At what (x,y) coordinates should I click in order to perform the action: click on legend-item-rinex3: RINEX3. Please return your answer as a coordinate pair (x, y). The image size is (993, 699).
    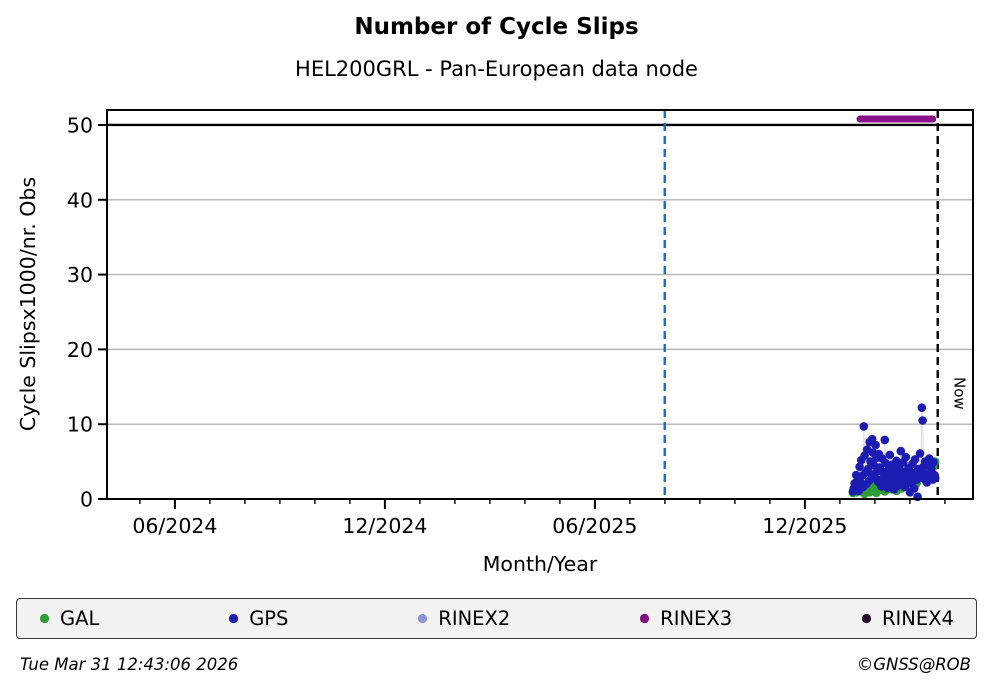
    Looking at the image, I should click on (685, 618).